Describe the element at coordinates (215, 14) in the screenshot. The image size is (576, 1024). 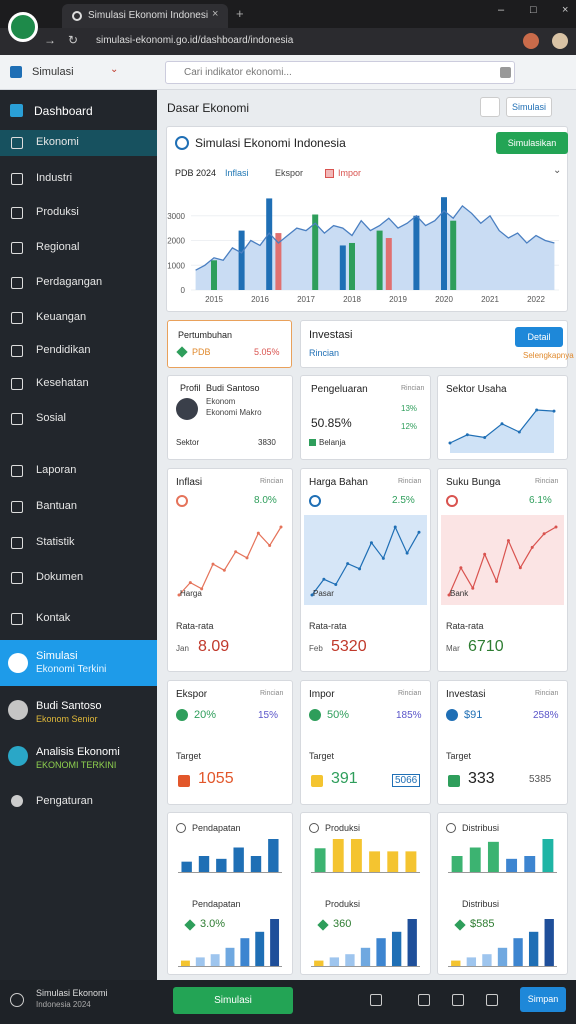
I see `tab-close: ×` at that location.